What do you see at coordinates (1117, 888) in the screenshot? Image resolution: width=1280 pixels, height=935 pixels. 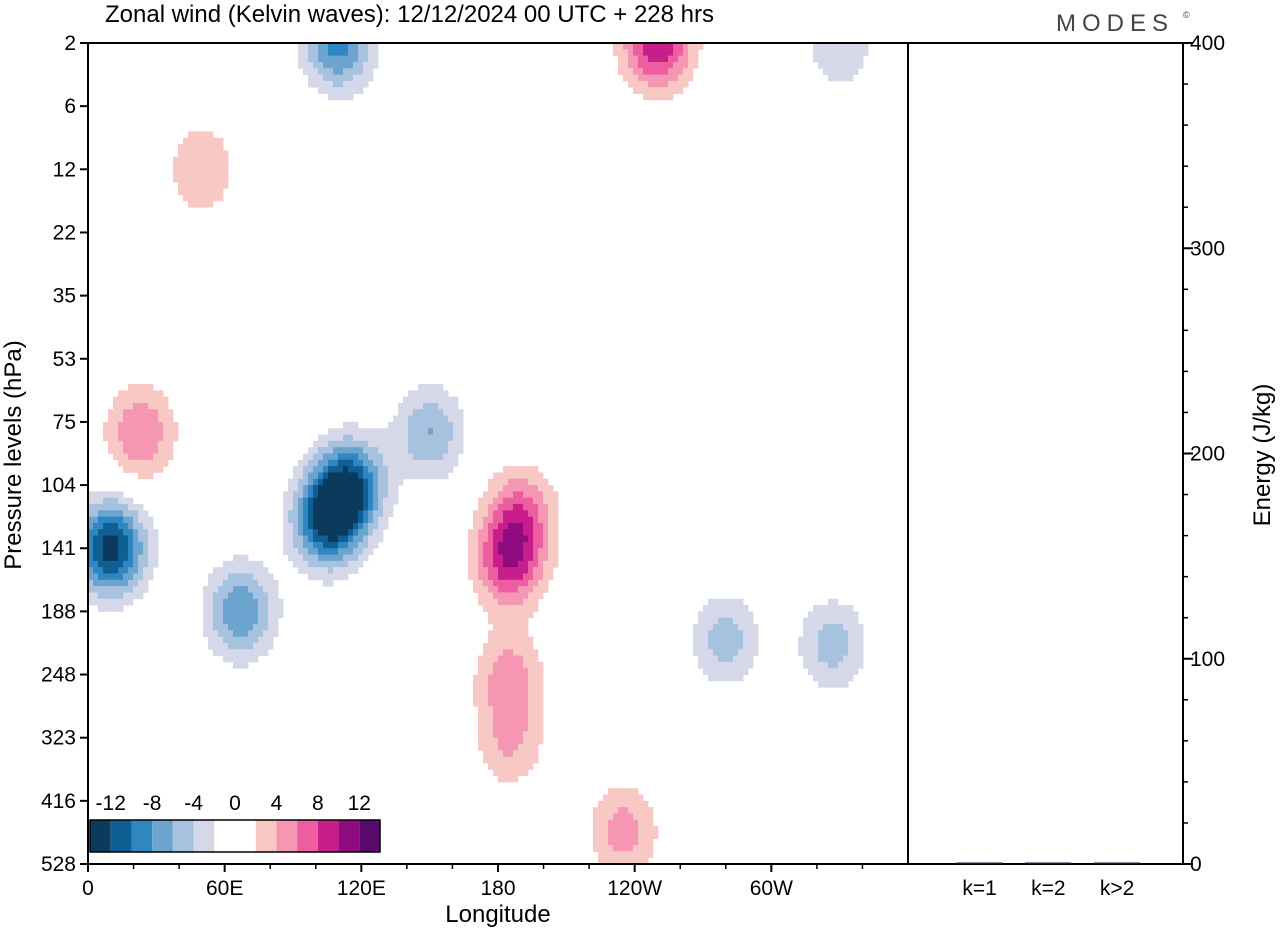 I see `energy-category-label: k>2` at bounding box center [1117, 888].